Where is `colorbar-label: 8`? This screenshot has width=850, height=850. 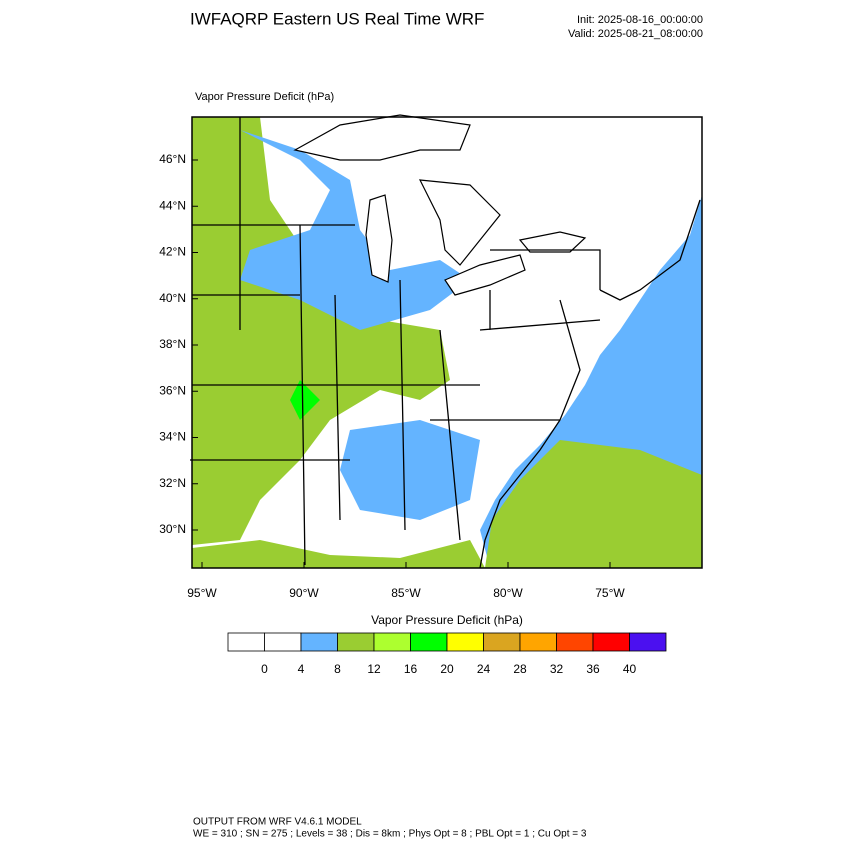
colorbar-label: 8 is located at coordinates (337, 669).